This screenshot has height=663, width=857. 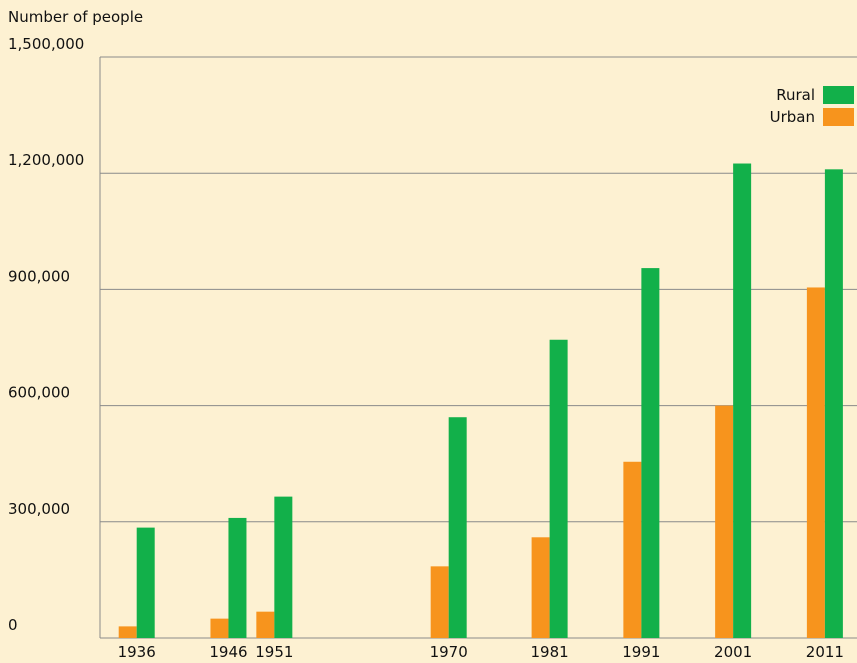 I want to click on y-axis-label: Number of people, so click(x=75, y=17).